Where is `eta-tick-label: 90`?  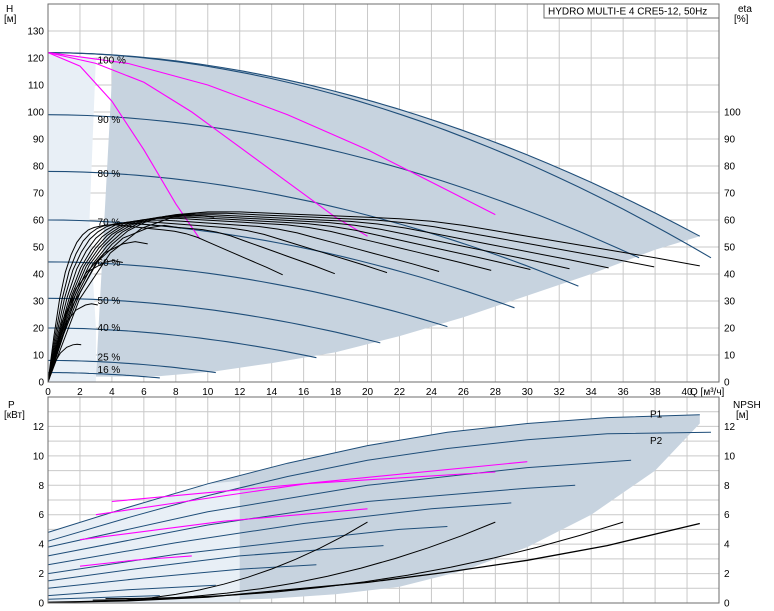 eta-tick-label: 90 is located at coordinates (730, 140).